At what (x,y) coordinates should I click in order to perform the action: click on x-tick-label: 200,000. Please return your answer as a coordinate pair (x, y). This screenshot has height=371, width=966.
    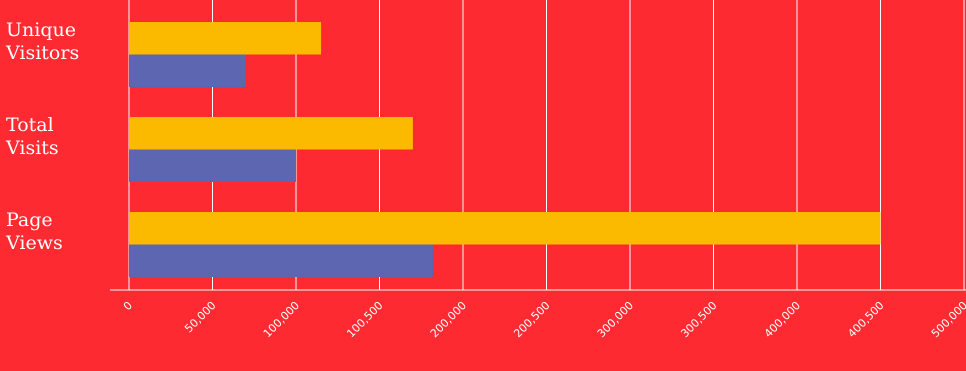
    Looking at the image, I should click on (448, 319).